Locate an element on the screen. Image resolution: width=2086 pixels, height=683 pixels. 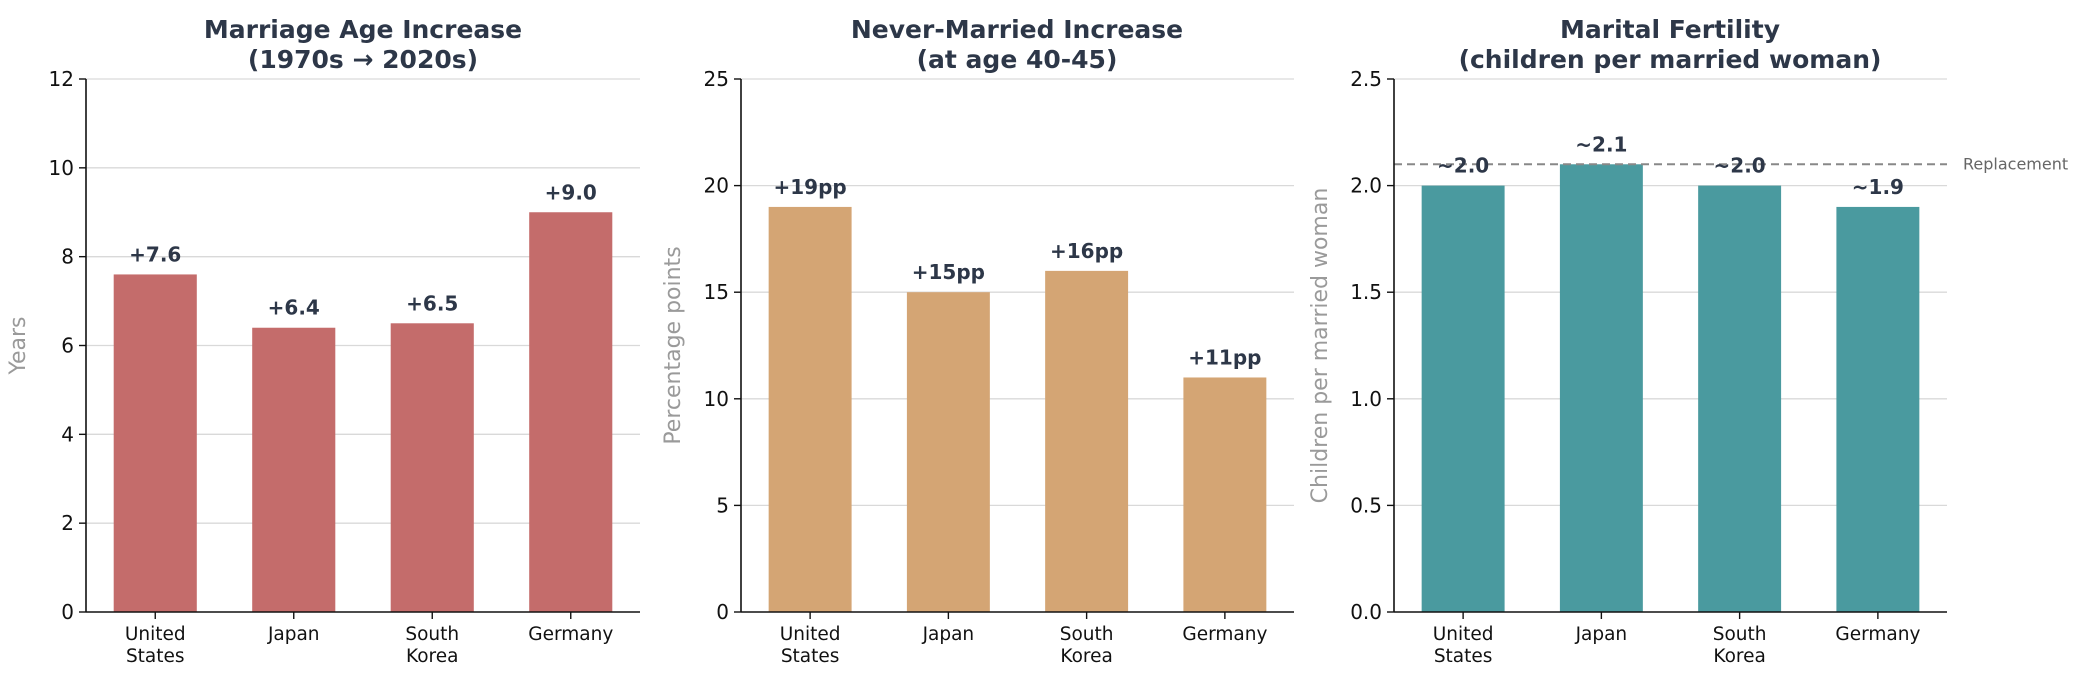
data-label: +9.0 is located at coordinates (571, 192).